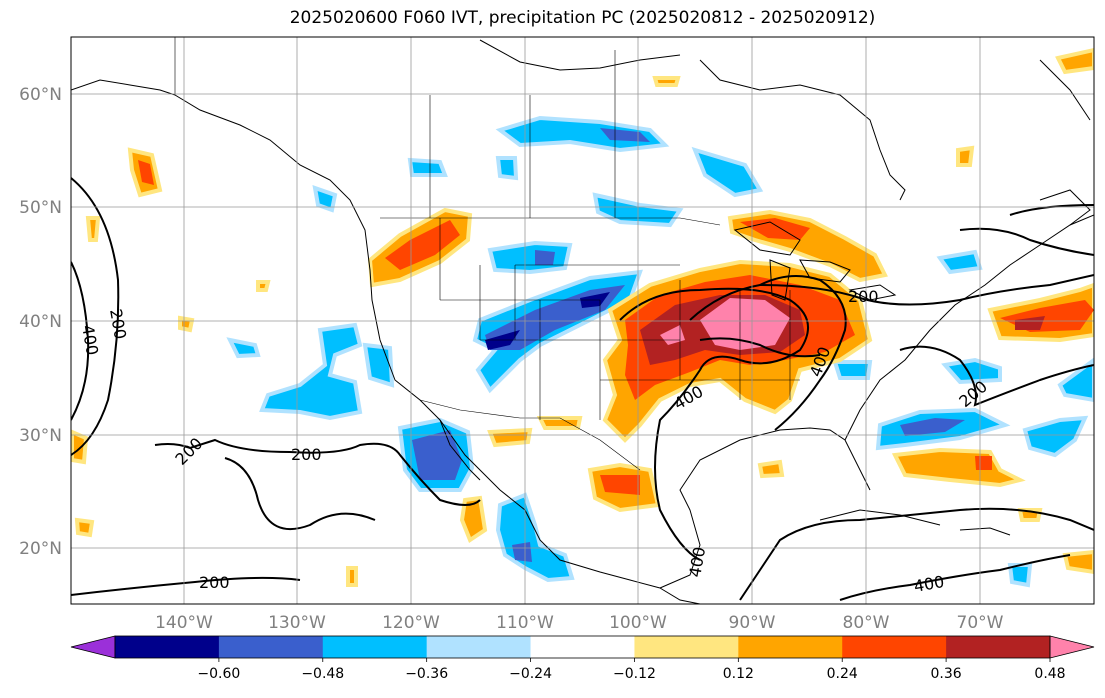 The image size is (1105, 698). I want to click on us-canada-border, so click(550, 221).